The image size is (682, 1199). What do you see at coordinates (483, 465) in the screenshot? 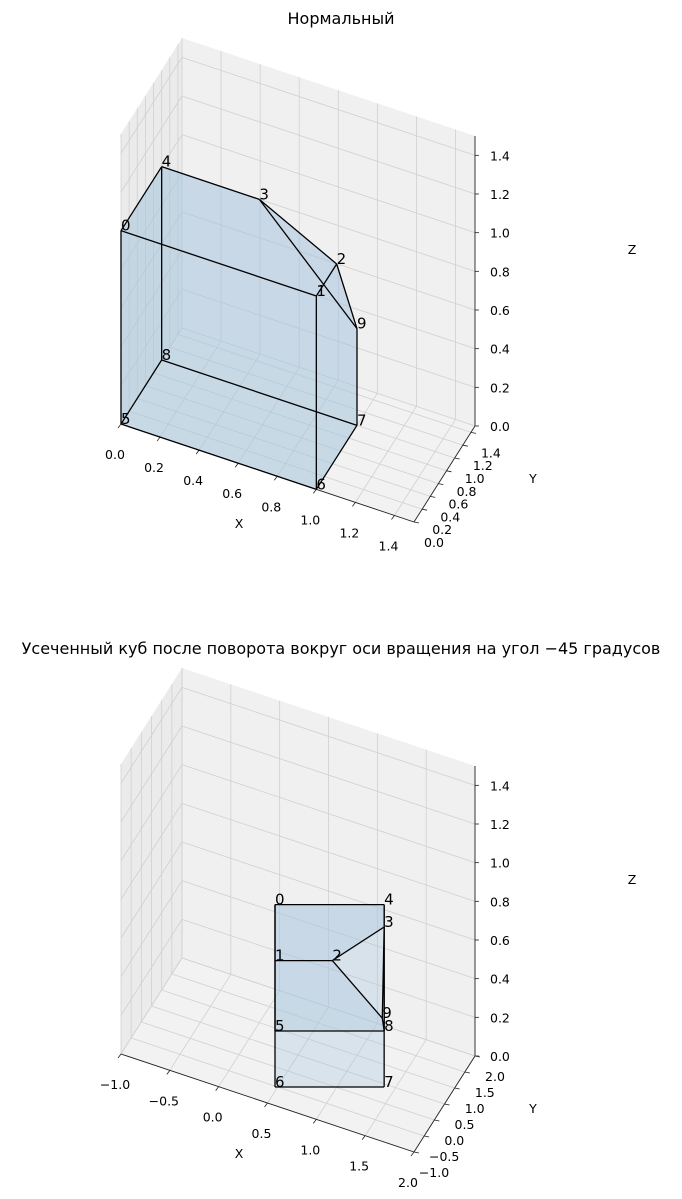
I see `y-tick-label: 1.2` at bounding box center [483, 465].